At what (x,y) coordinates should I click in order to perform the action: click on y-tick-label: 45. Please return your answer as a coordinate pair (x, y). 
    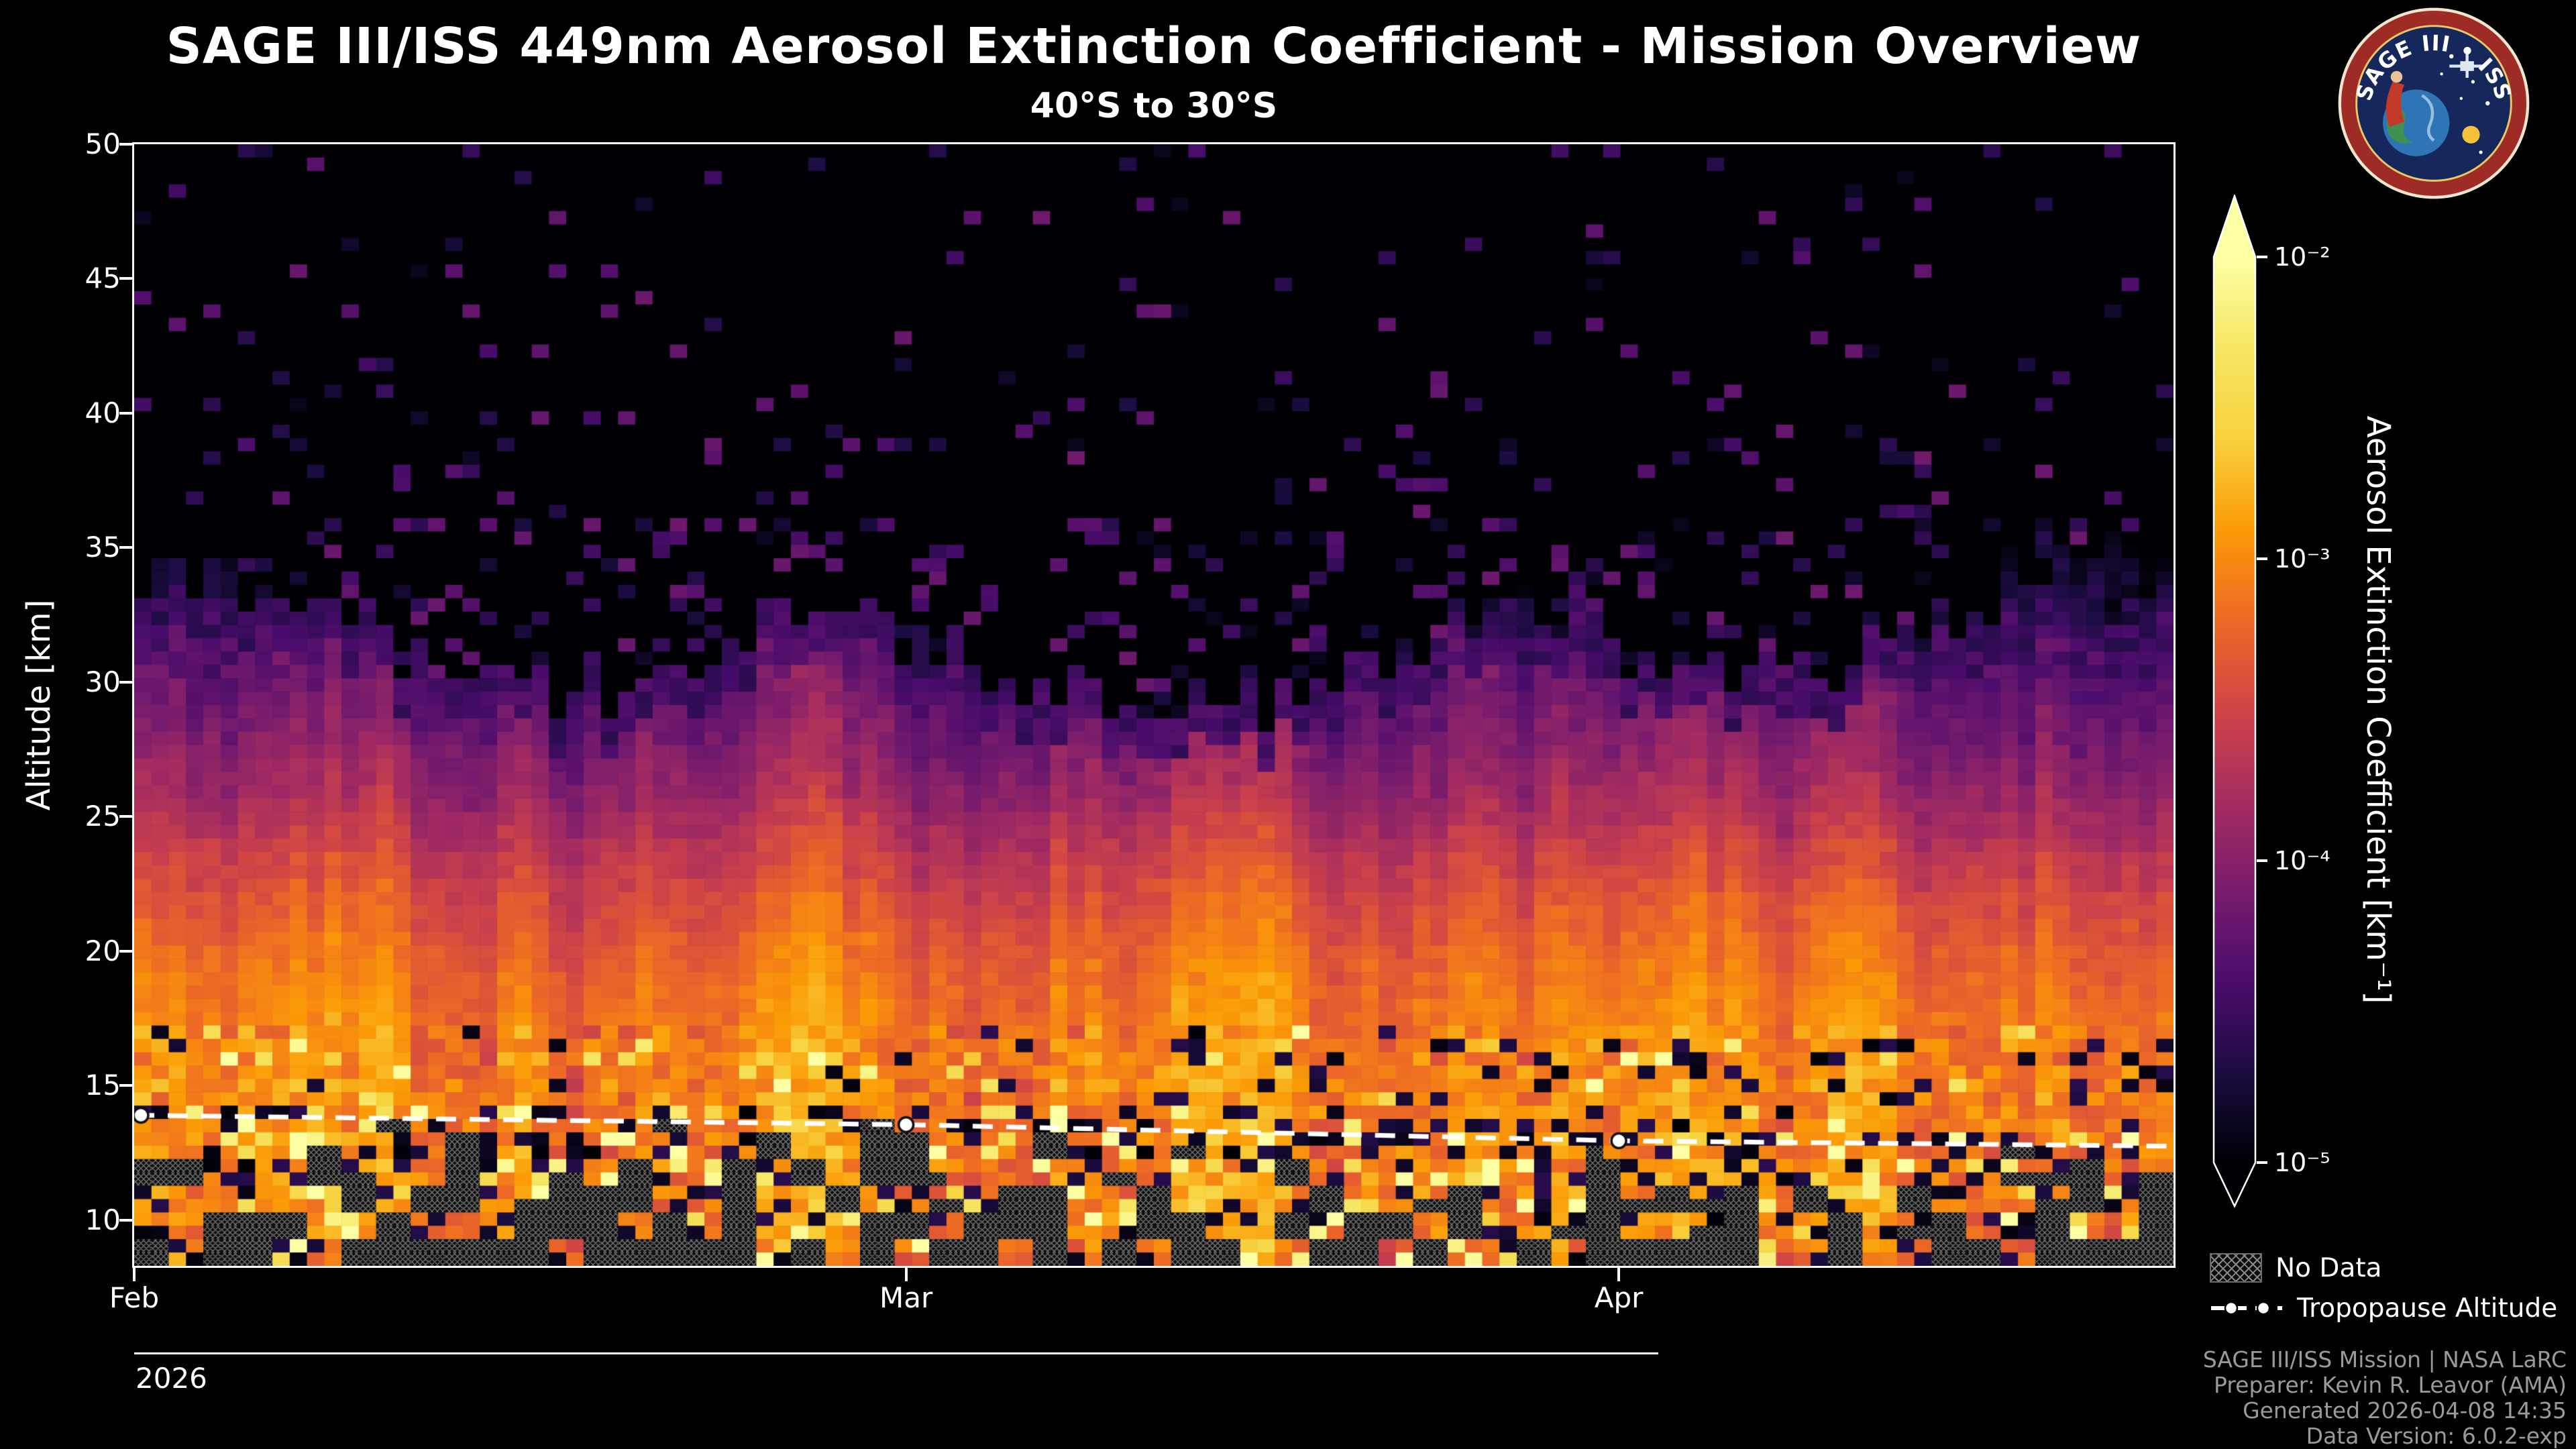
    Looking at the image, I should click on (103, 278).